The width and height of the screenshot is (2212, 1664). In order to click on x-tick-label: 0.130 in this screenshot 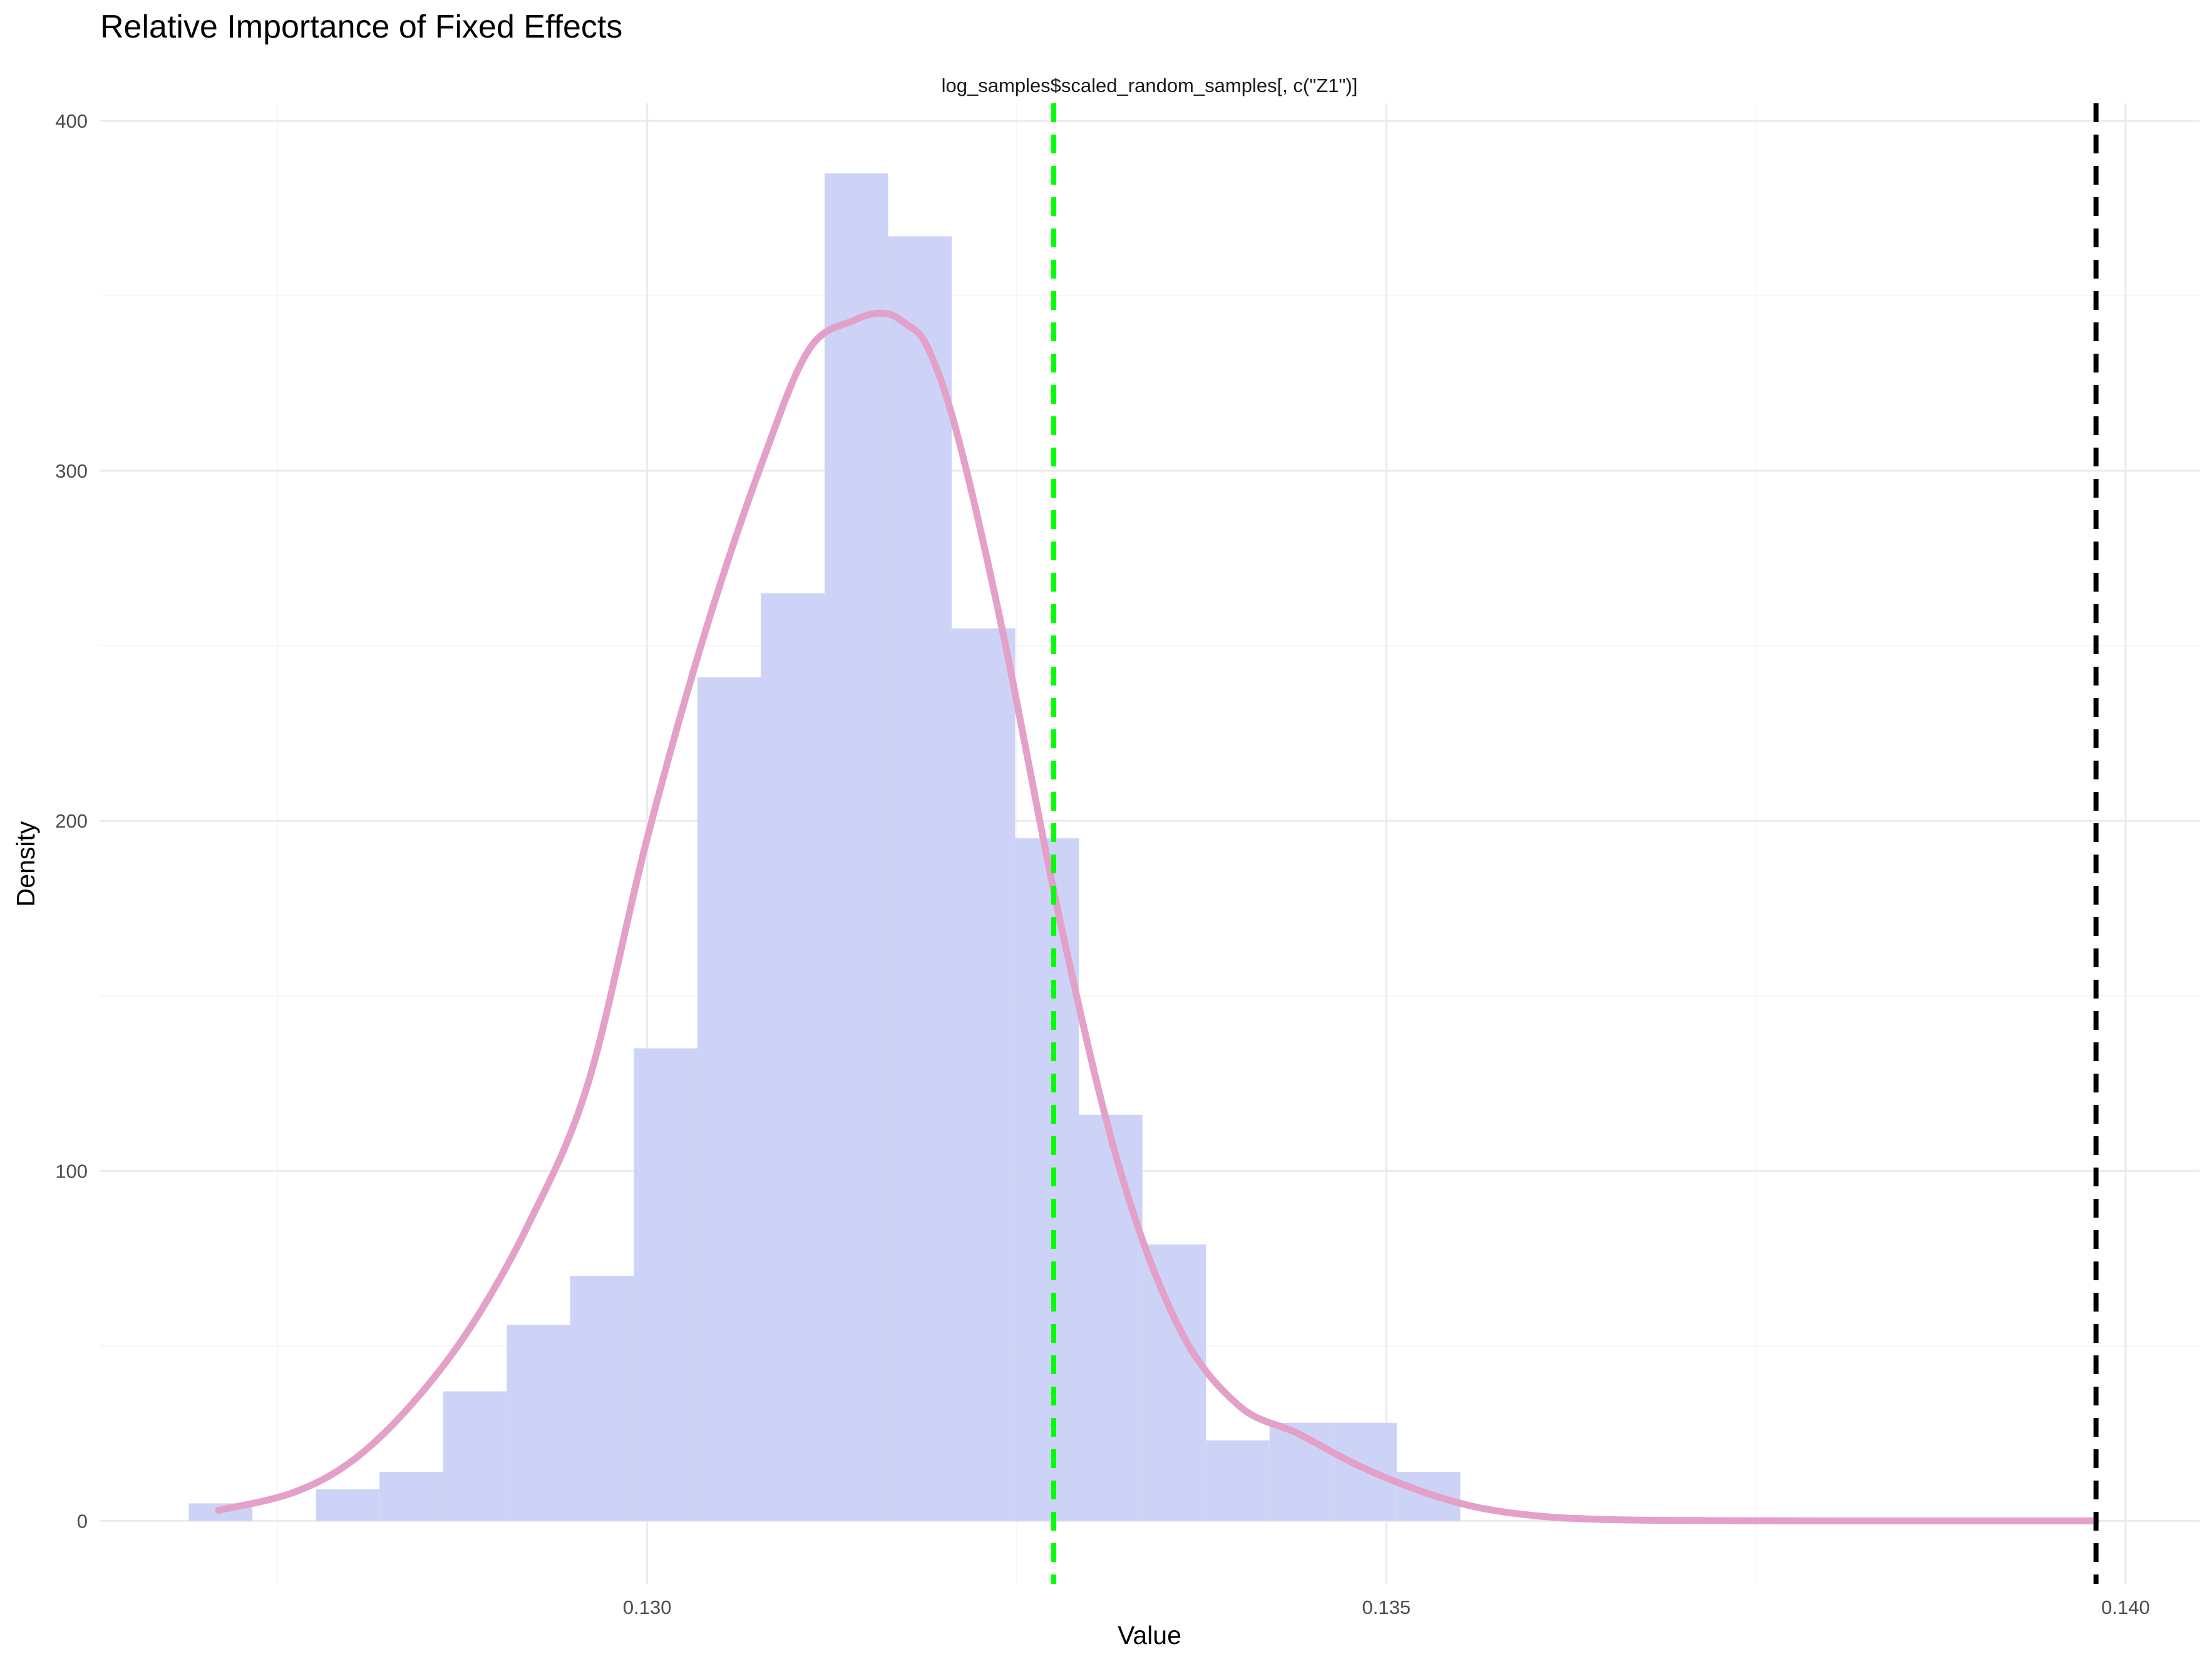, I will do `click(647, 1607)`.